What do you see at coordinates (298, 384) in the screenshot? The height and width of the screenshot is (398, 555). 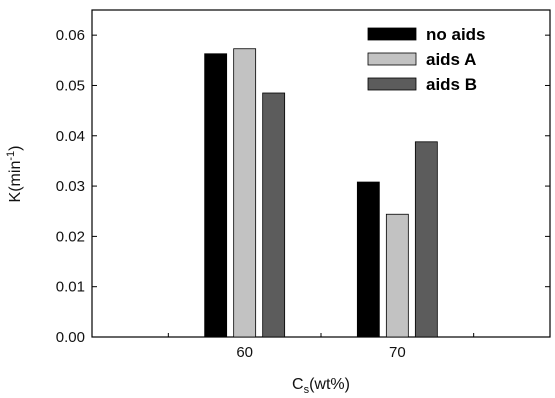 I see `x-axis-label-main: C` at bounding box center [298, 384].